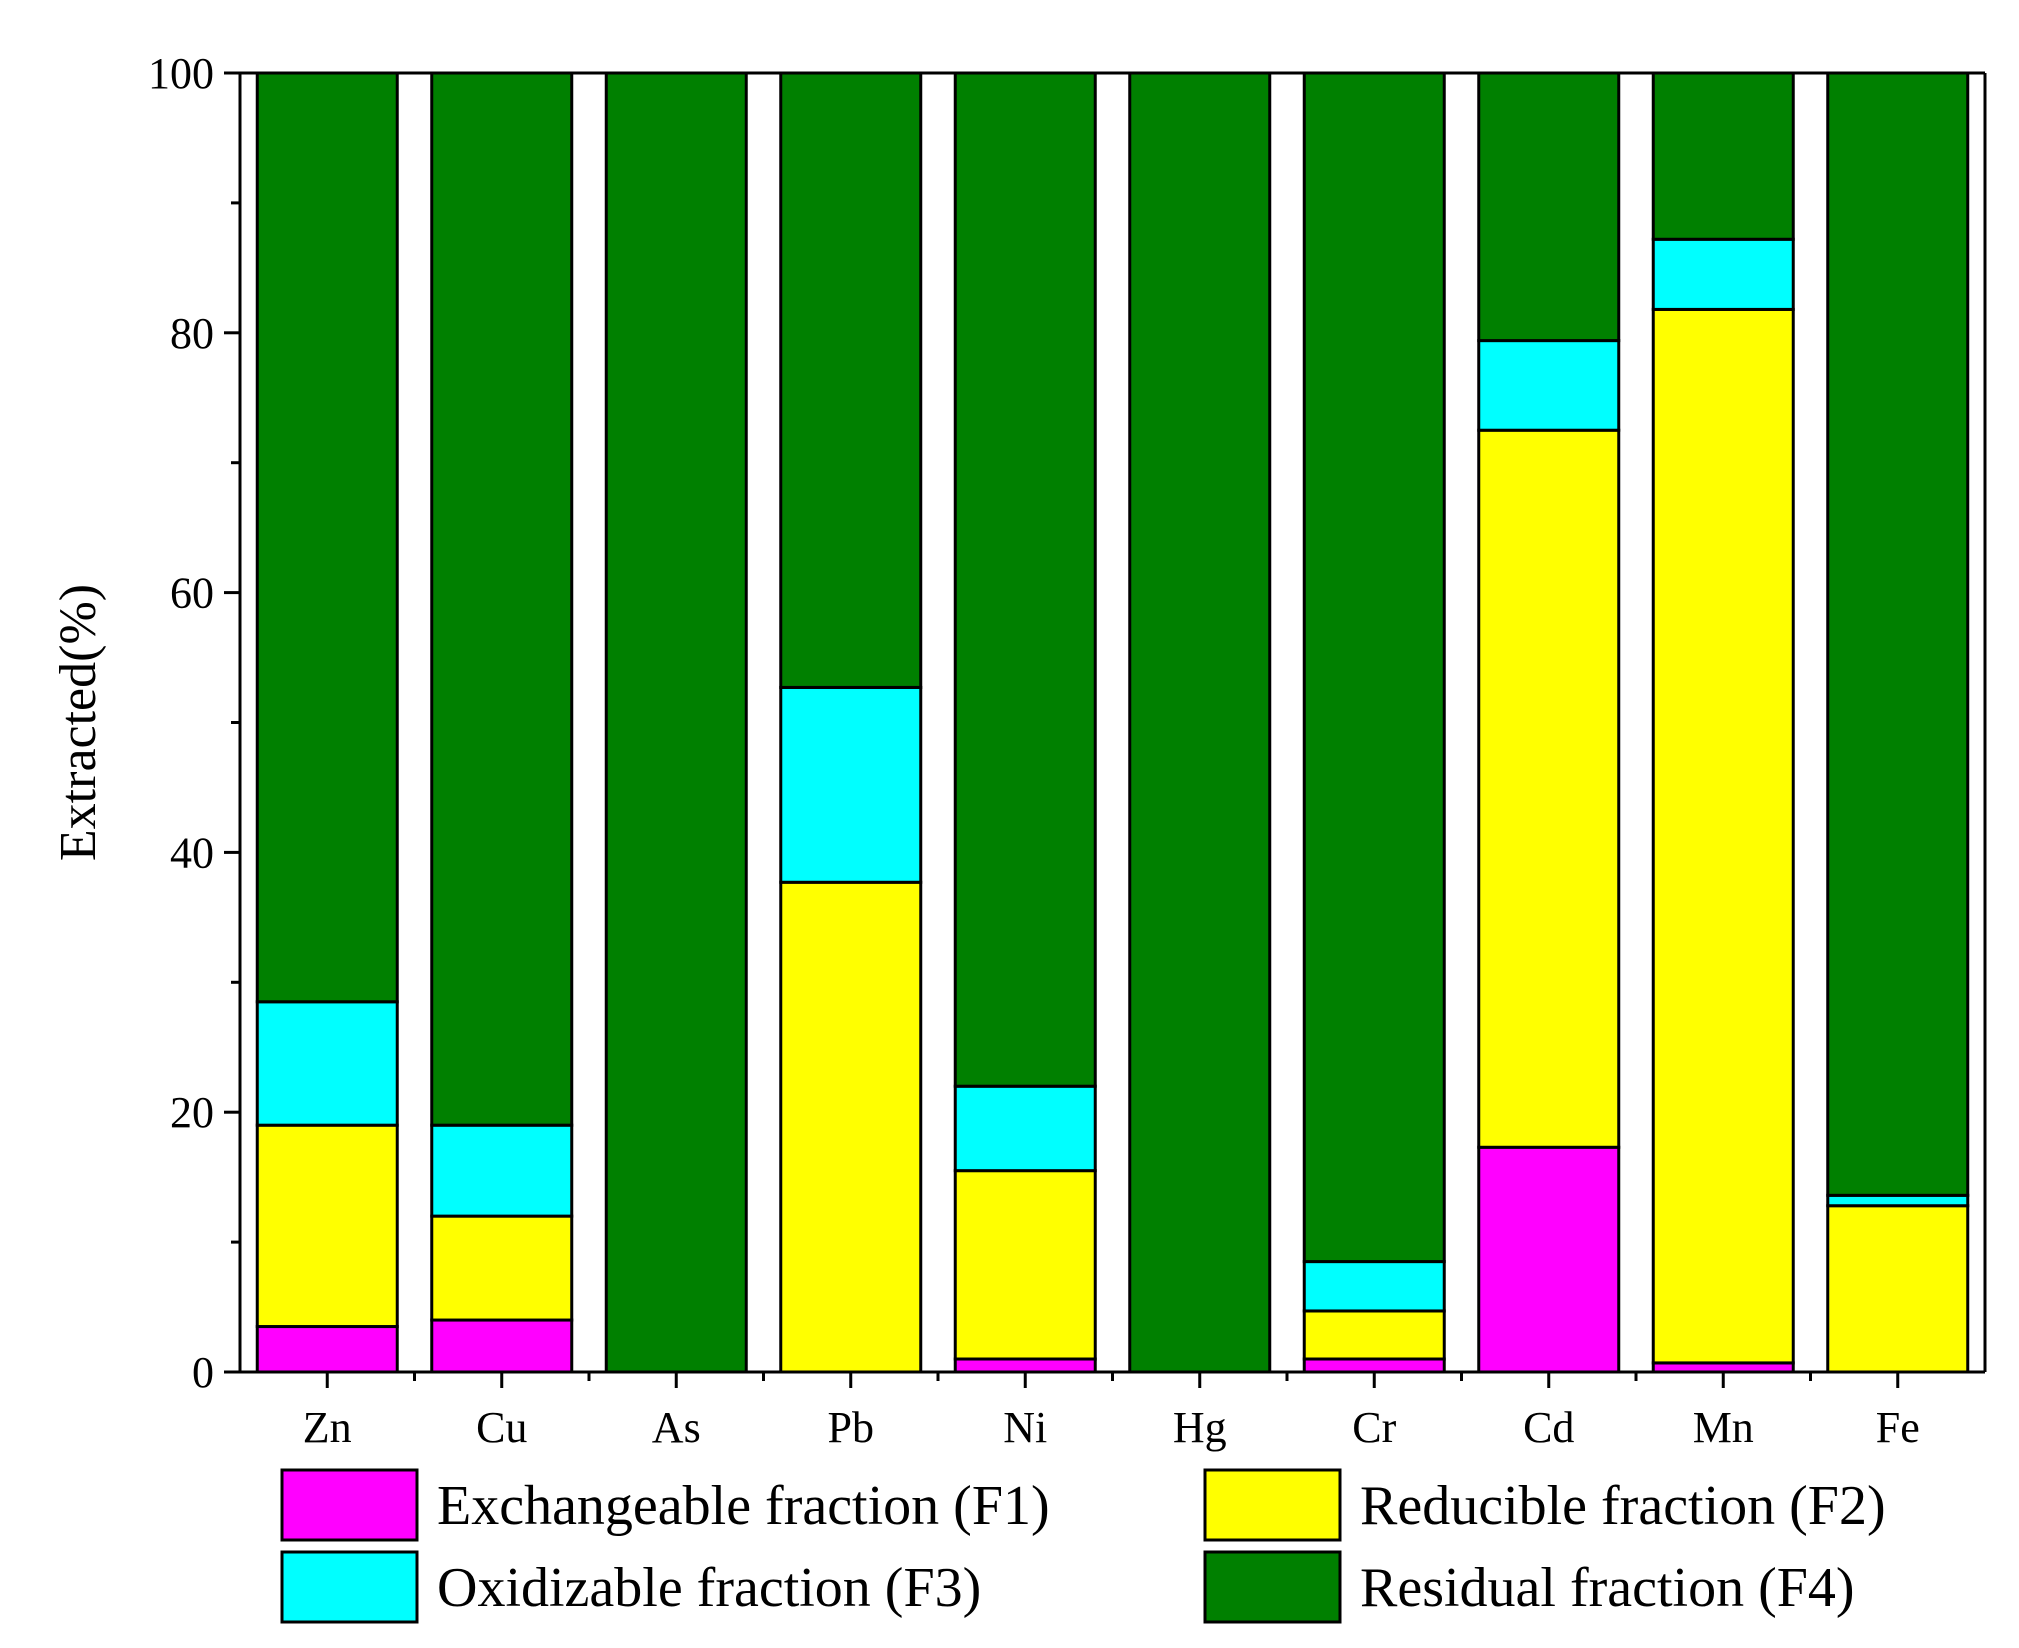 The width and height of the screenshot is (2019, 1648). What do you see at coordinates (1374, 1427) in the screenshot?
I see `x-tick-label-cr: Cr` at bounding box center [1374, 1427].